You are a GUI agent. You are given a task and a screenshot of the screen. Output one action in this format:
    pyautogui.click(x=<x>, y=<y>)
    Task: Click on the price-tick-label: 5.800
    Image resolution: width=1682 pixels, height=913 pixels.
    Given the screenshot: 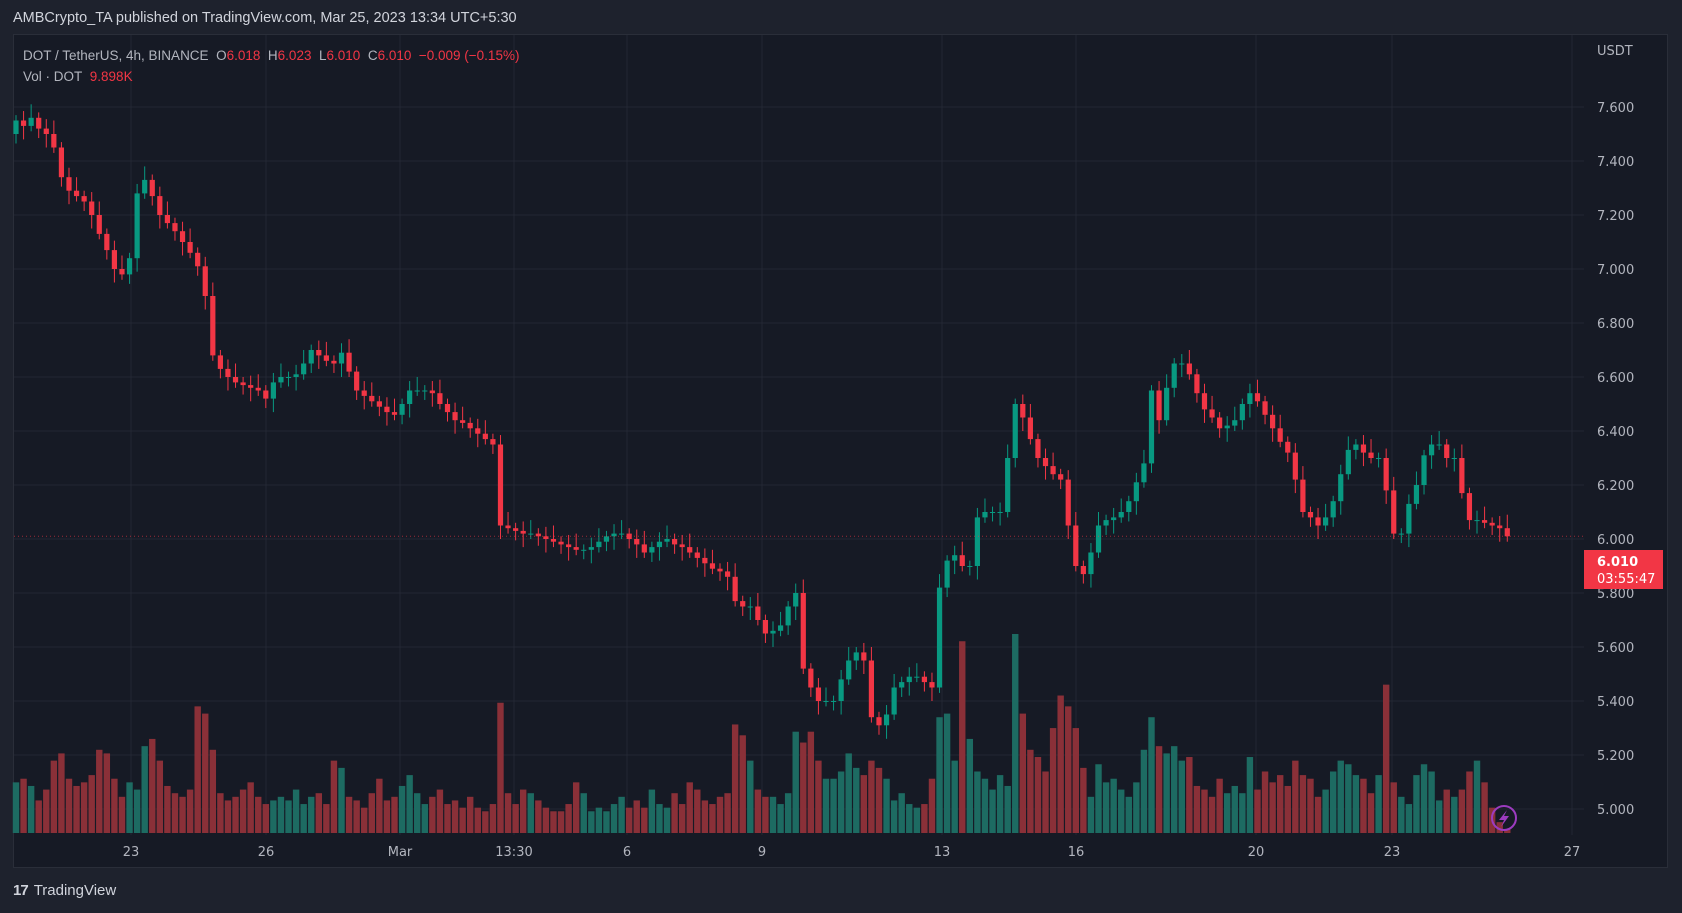 What is the action you would take?
    pyautogui.click(x=1615, y=594)
    